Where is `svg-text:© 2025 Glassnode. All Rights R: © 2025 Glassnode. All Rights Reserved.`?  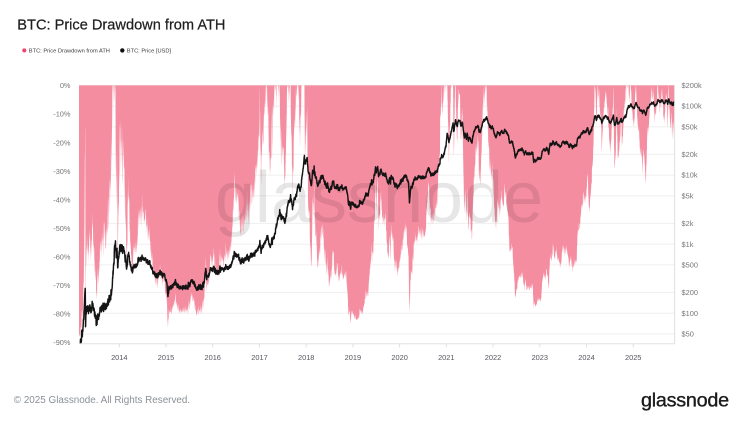
svg-text:© 2025 Glassnode. All Rights R: © 2025 Glassnode. All Rights Reserved. is located at coordinates (102, 400).